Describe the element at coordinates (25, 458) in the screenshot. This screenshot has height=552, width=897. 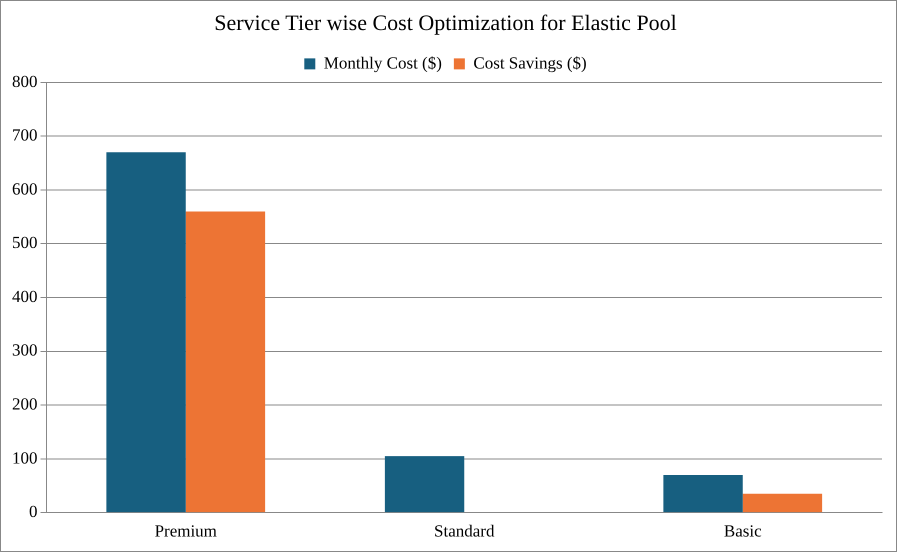
I see `y-tick-label: 100` at that location.